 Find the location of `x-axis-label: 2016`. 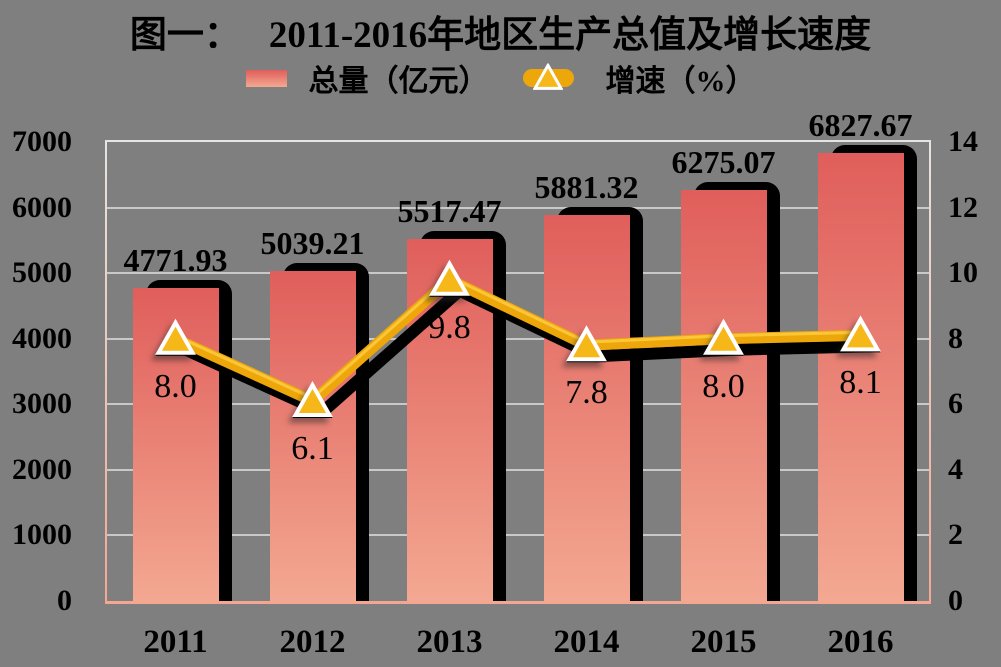

x-axis-label: 2016 is located at coordinates (860, 642).